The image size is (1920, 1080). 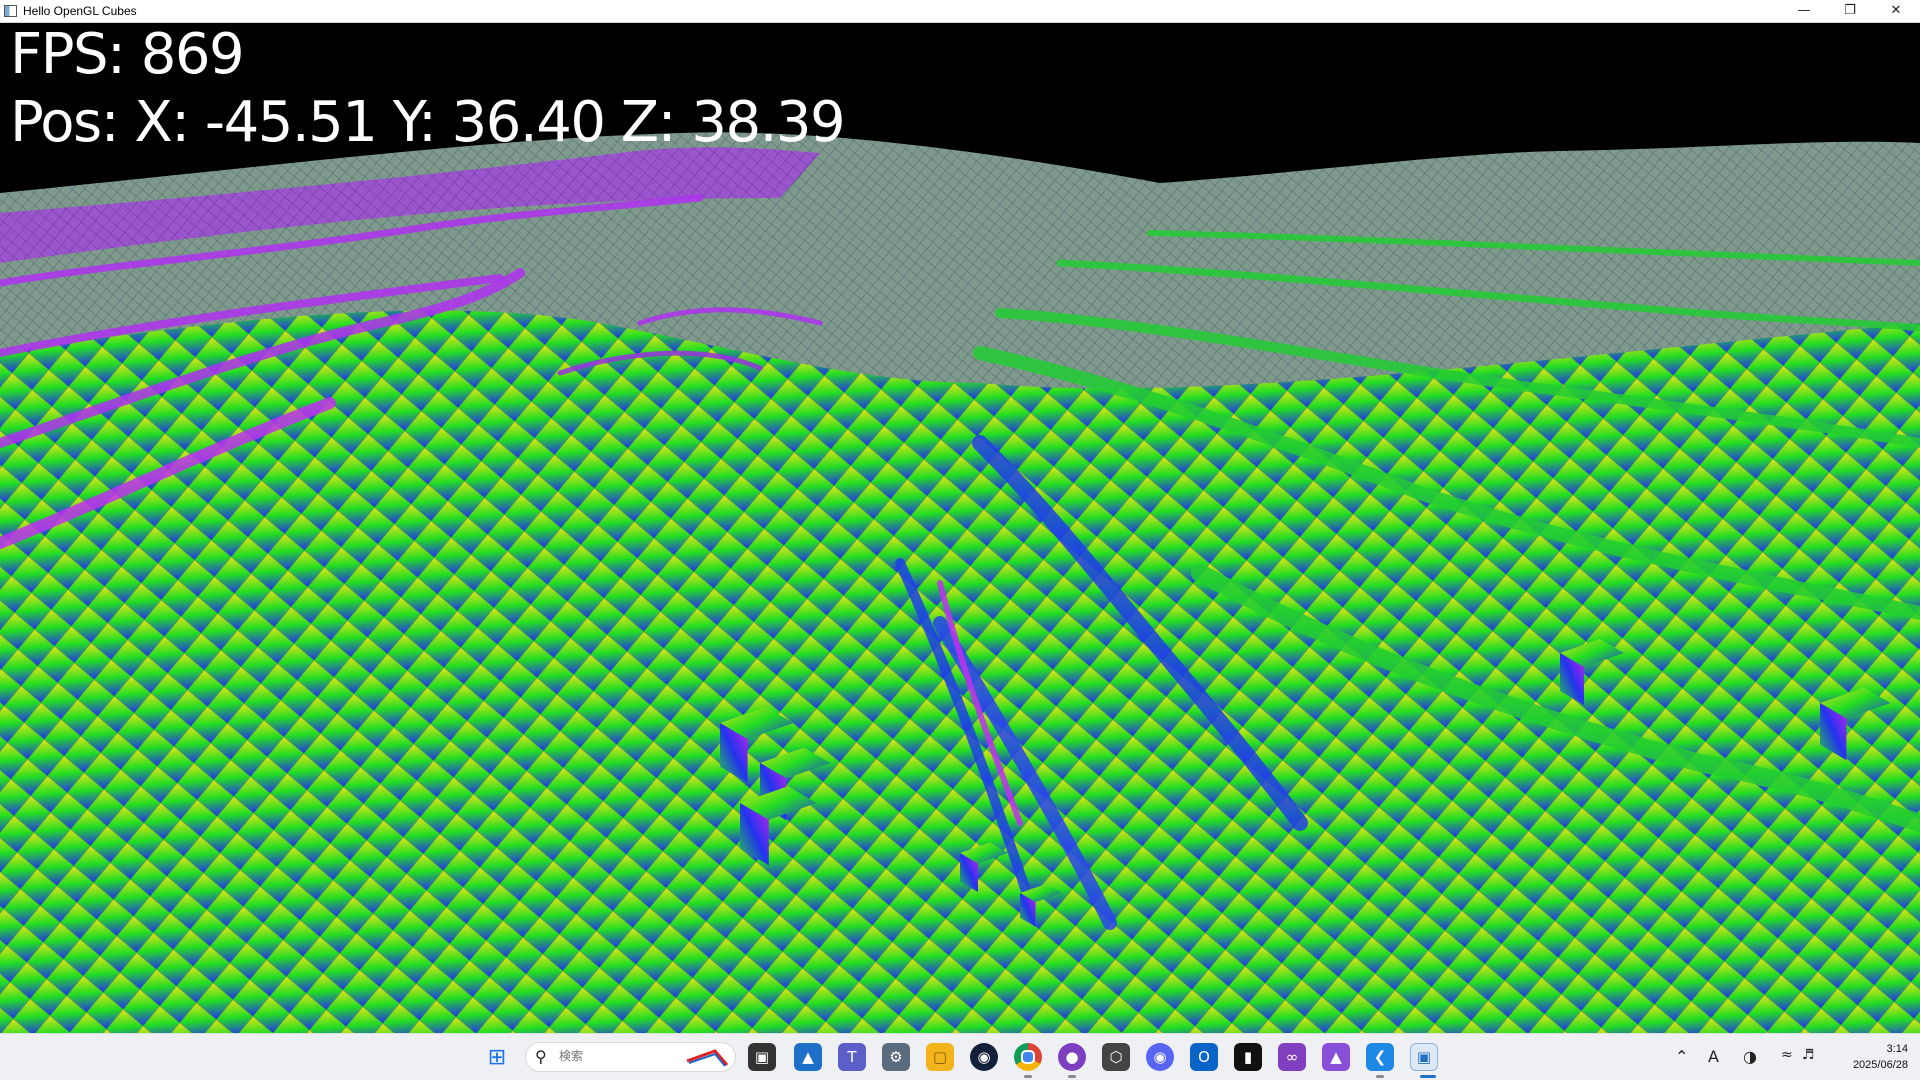 What do you see at coordinates (808, 1057) in the screenshot?
I see `photos-icon: ▲` at bounding box center [808, 1057].